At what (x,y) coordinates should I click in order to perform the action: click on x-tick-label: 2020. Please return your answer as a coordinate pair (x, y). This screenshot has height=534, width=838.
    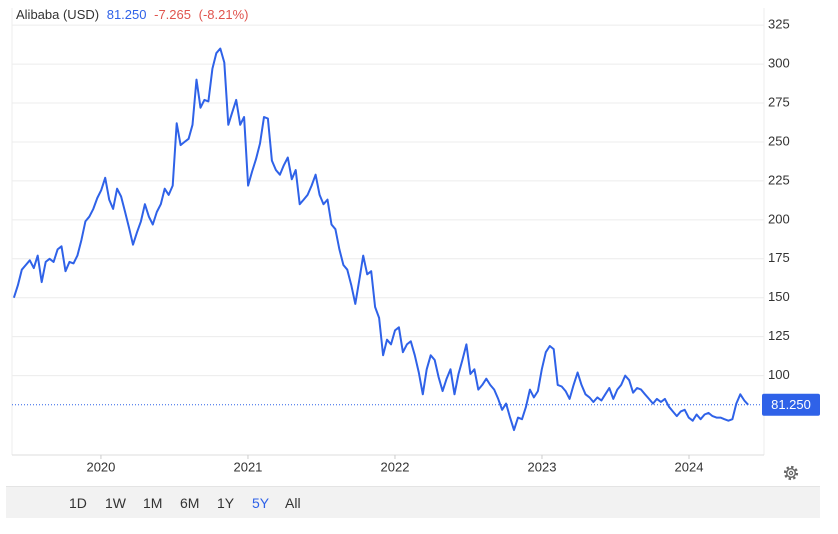
    Looking at the image, I should click on (100, 466).